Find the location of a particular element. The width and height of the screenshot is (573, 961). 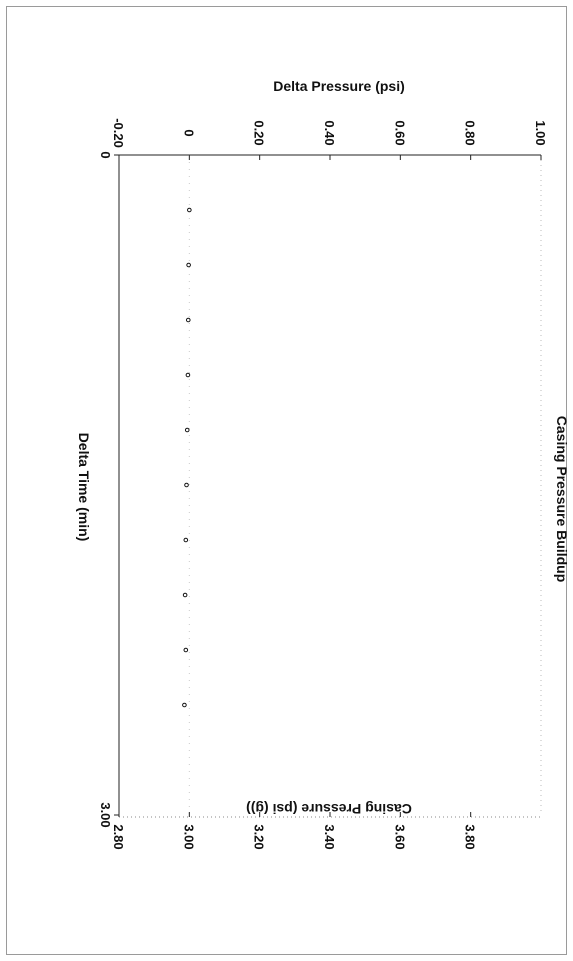

chart-title: Casing Pressure Buildup is located at coordinates (561, 499).